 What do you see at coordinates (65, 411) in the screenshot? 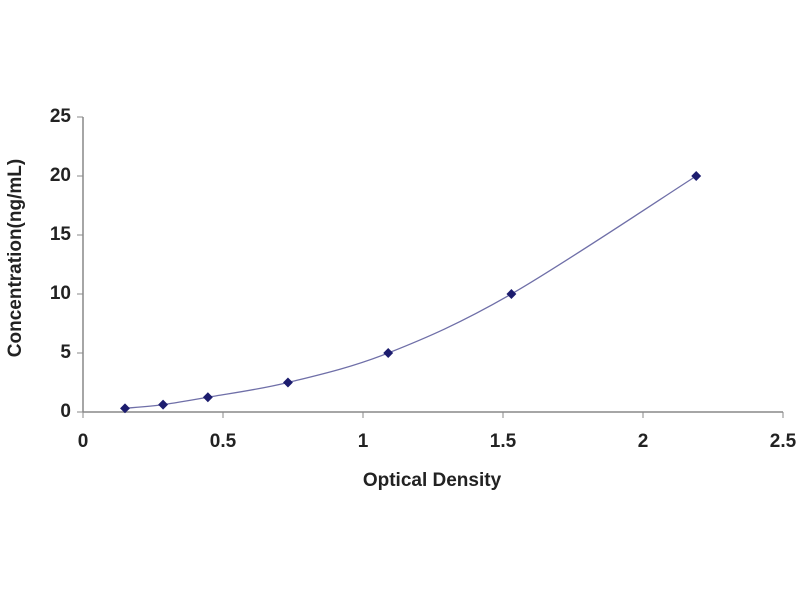
I see `y-tick-label: 0` at bounding box center [65, 411].